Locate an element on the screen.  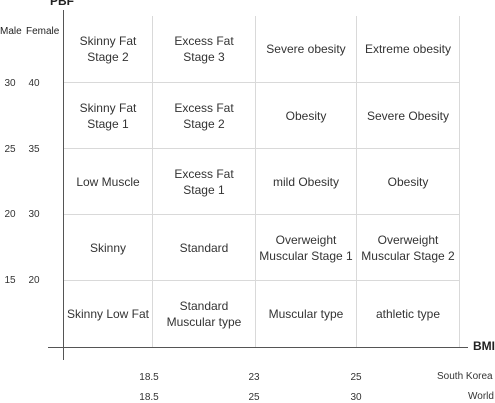
cell-overweight-muscular-stage-1: Overweight Muscular Stage 1 is located at coordinates (306, 247).